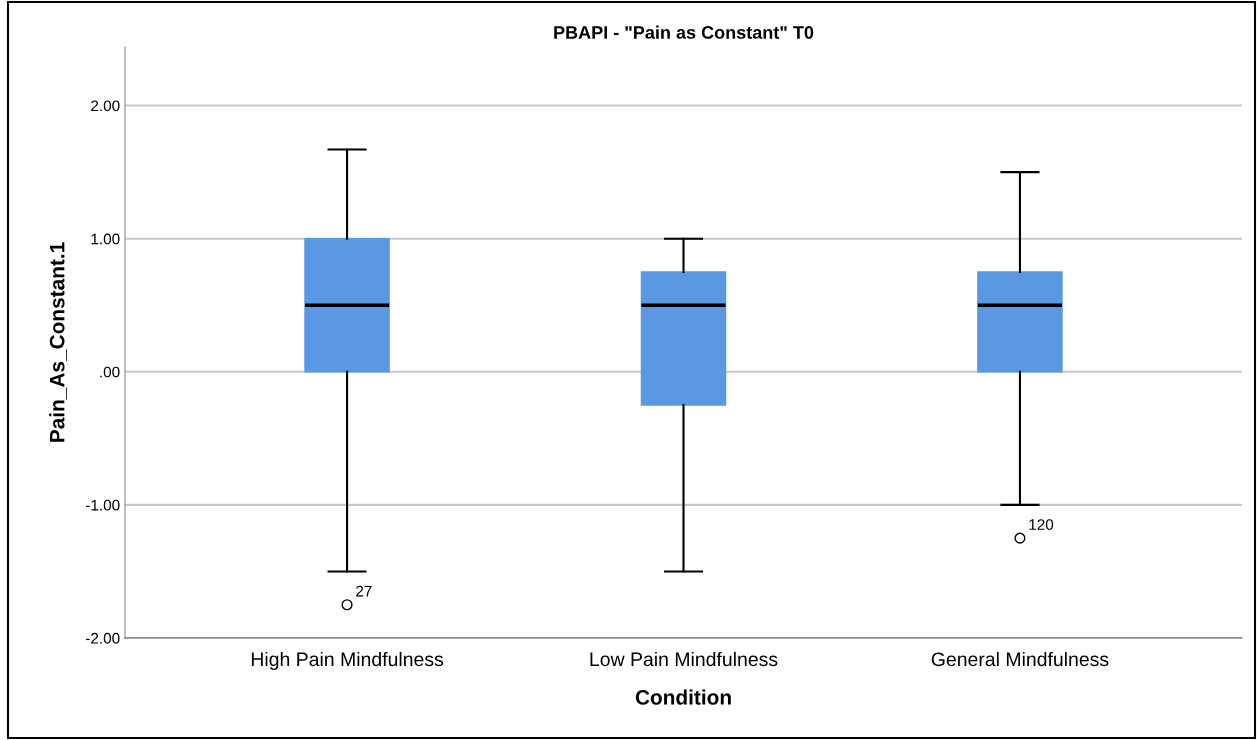 The width and height of the screenshot is (1257, 740). Describe the element at coordinates (103, 505) in the screenshot. I see `y-tick-label: -1.00` at that location.